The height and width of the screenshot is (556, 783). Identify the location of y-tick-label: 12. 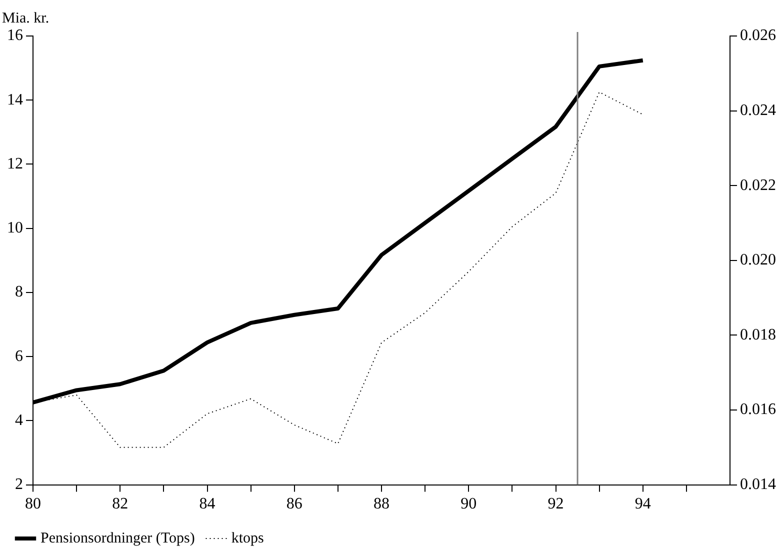
(15, 163).